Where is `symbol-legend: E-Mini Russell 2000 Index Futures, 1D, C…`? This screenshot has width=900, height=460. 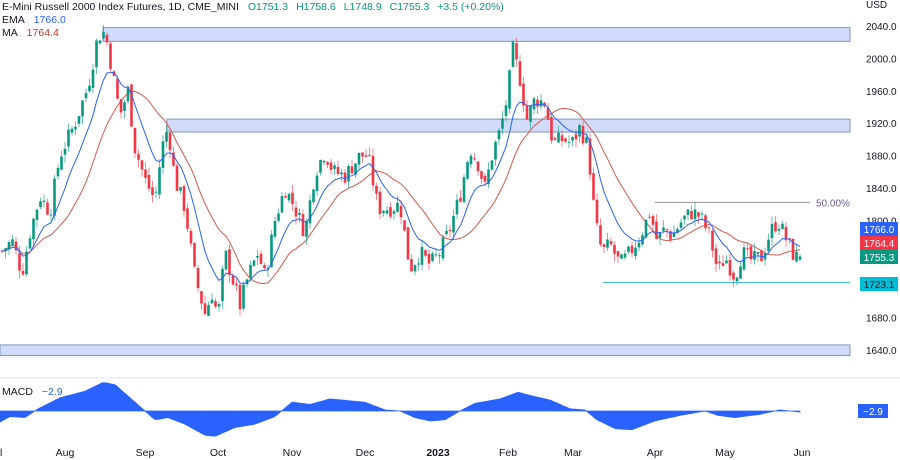 symbol-legend: E-Mini Russell 2000 Index Futures, 1D, C… is located at coordinates (255, 7).